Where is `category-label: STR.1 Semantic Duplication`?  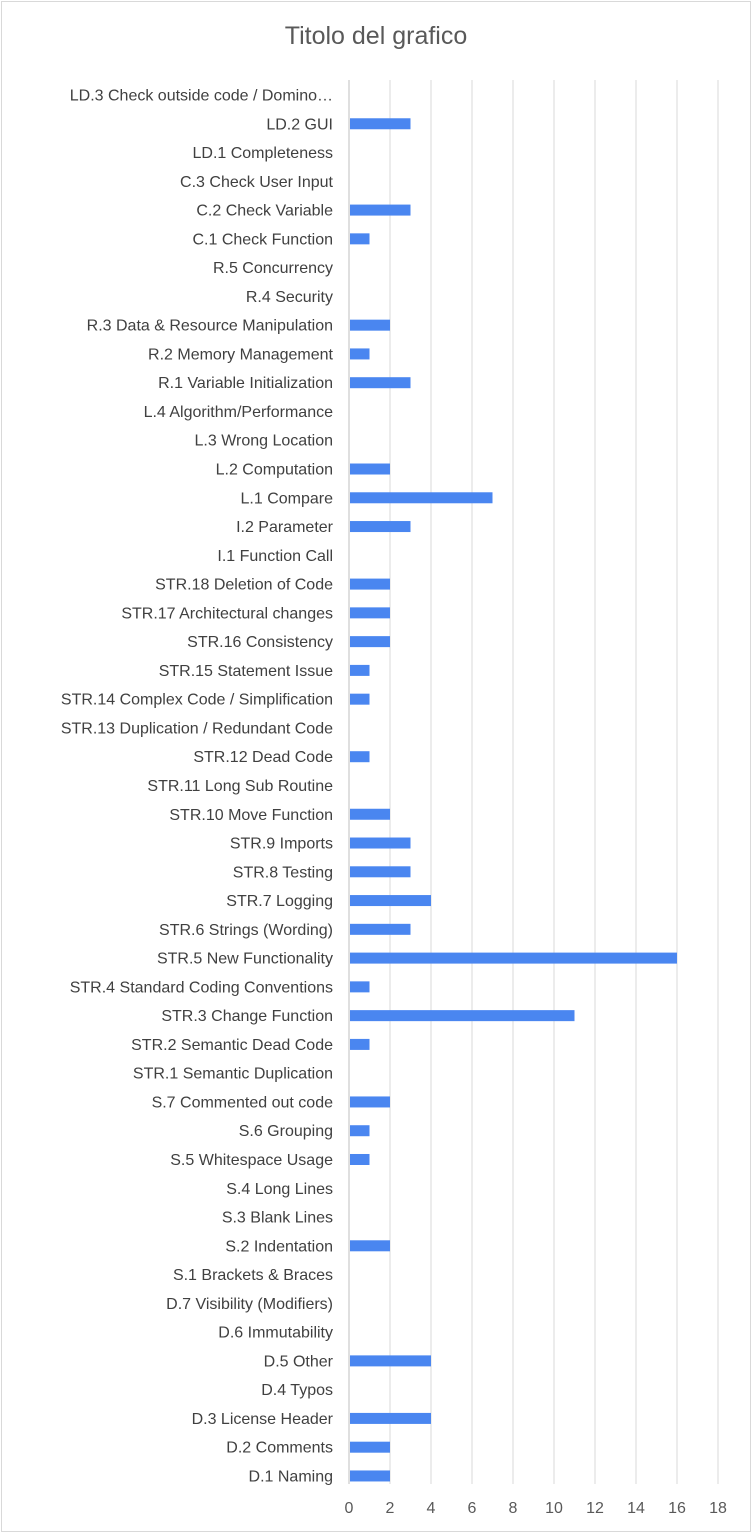
category-label: STR.1 Semantic Duplication is located at coordinates (233, 1074).